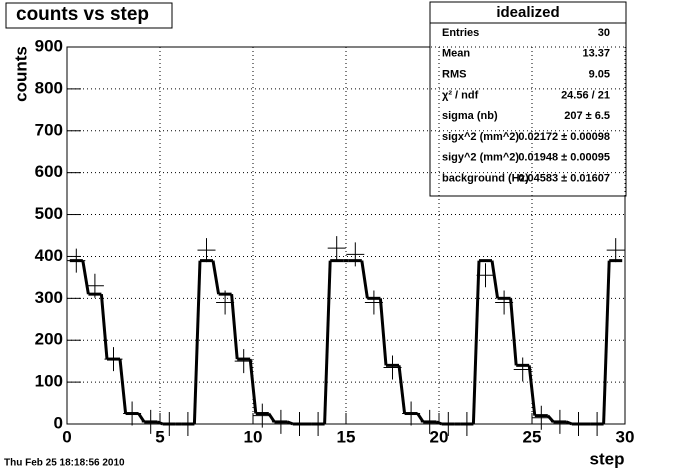  Describe the element at coordinates (485, 179) in the screenshot. I see `stat-key: background (Hz)` at that location.